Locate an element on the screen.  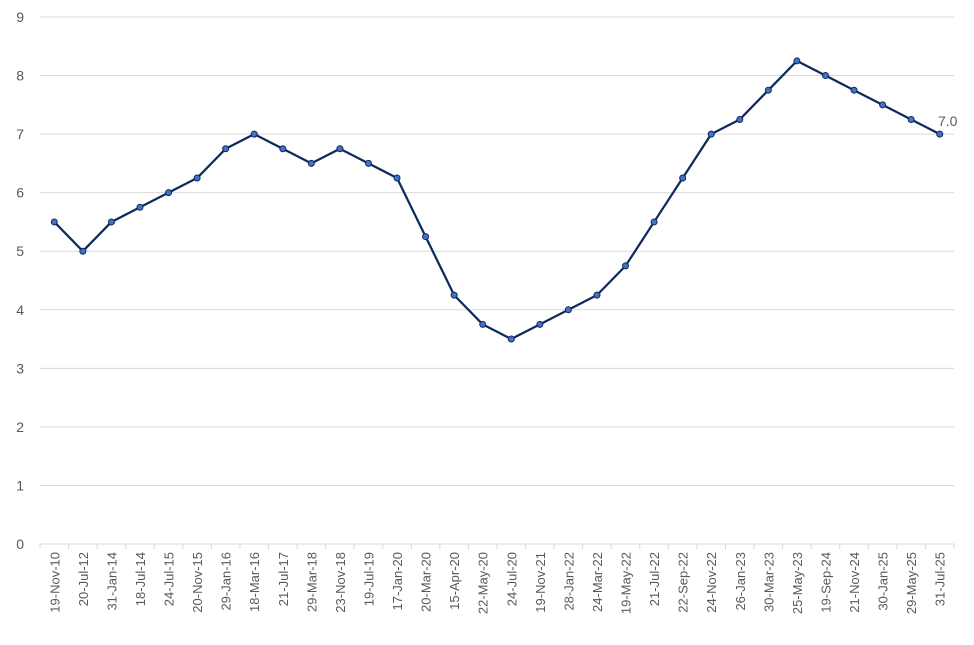
x-tick-label: 20-Nov-15 is located at coordinates (197, 582).